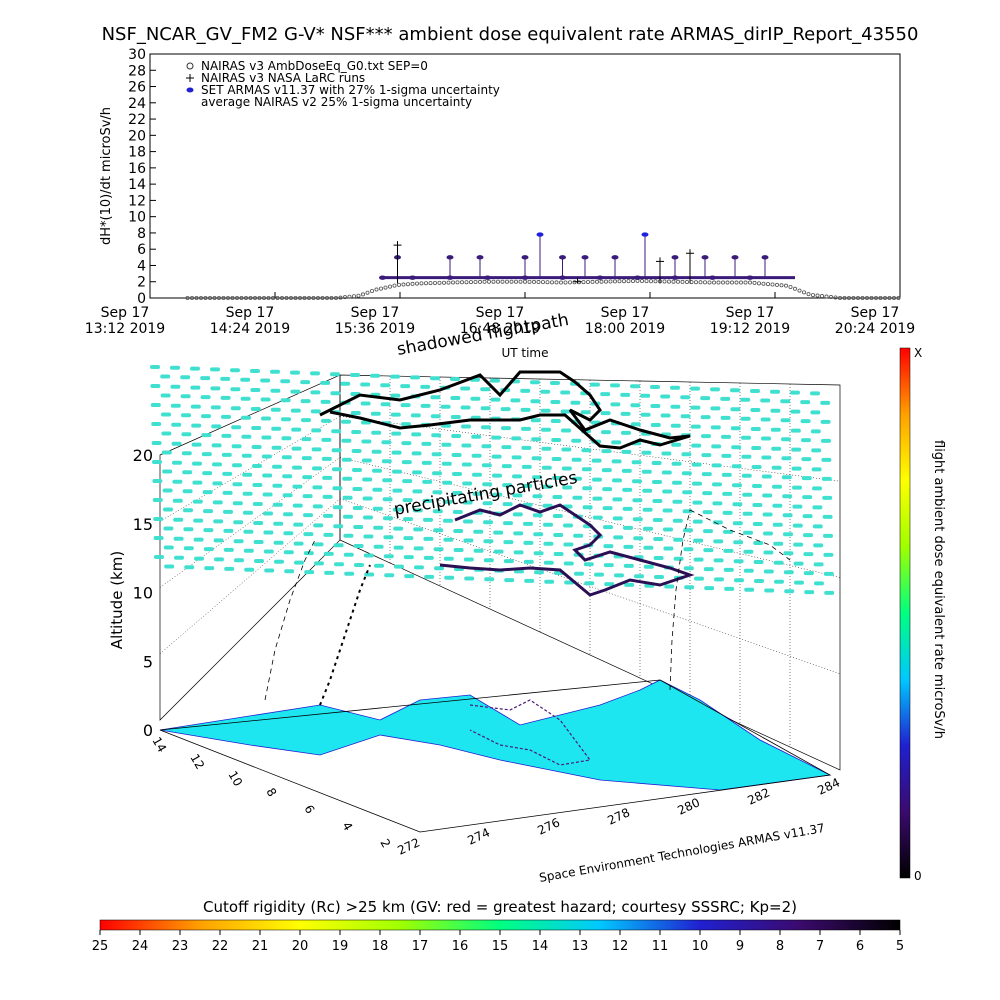 The width and height of the screenshot is (1000, 1000). I want to click on floor-track-shadow, so click(530, 732).